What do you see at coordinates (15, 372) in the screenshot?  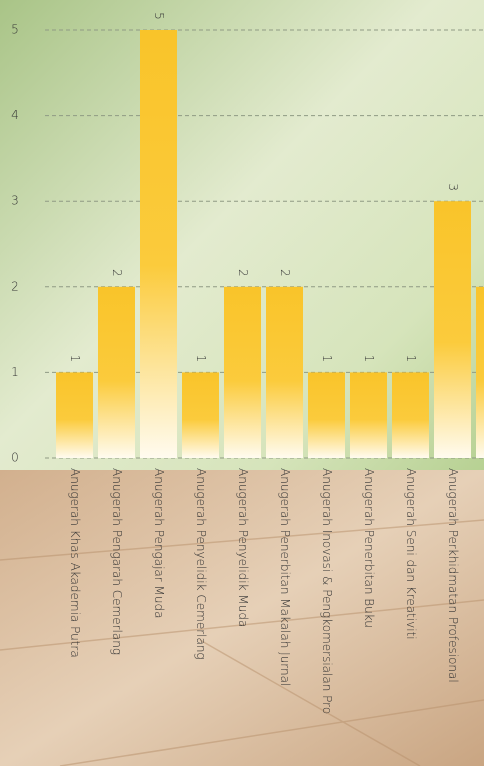 I see `y-tick-label: 1` at bounding box center [15, 372].